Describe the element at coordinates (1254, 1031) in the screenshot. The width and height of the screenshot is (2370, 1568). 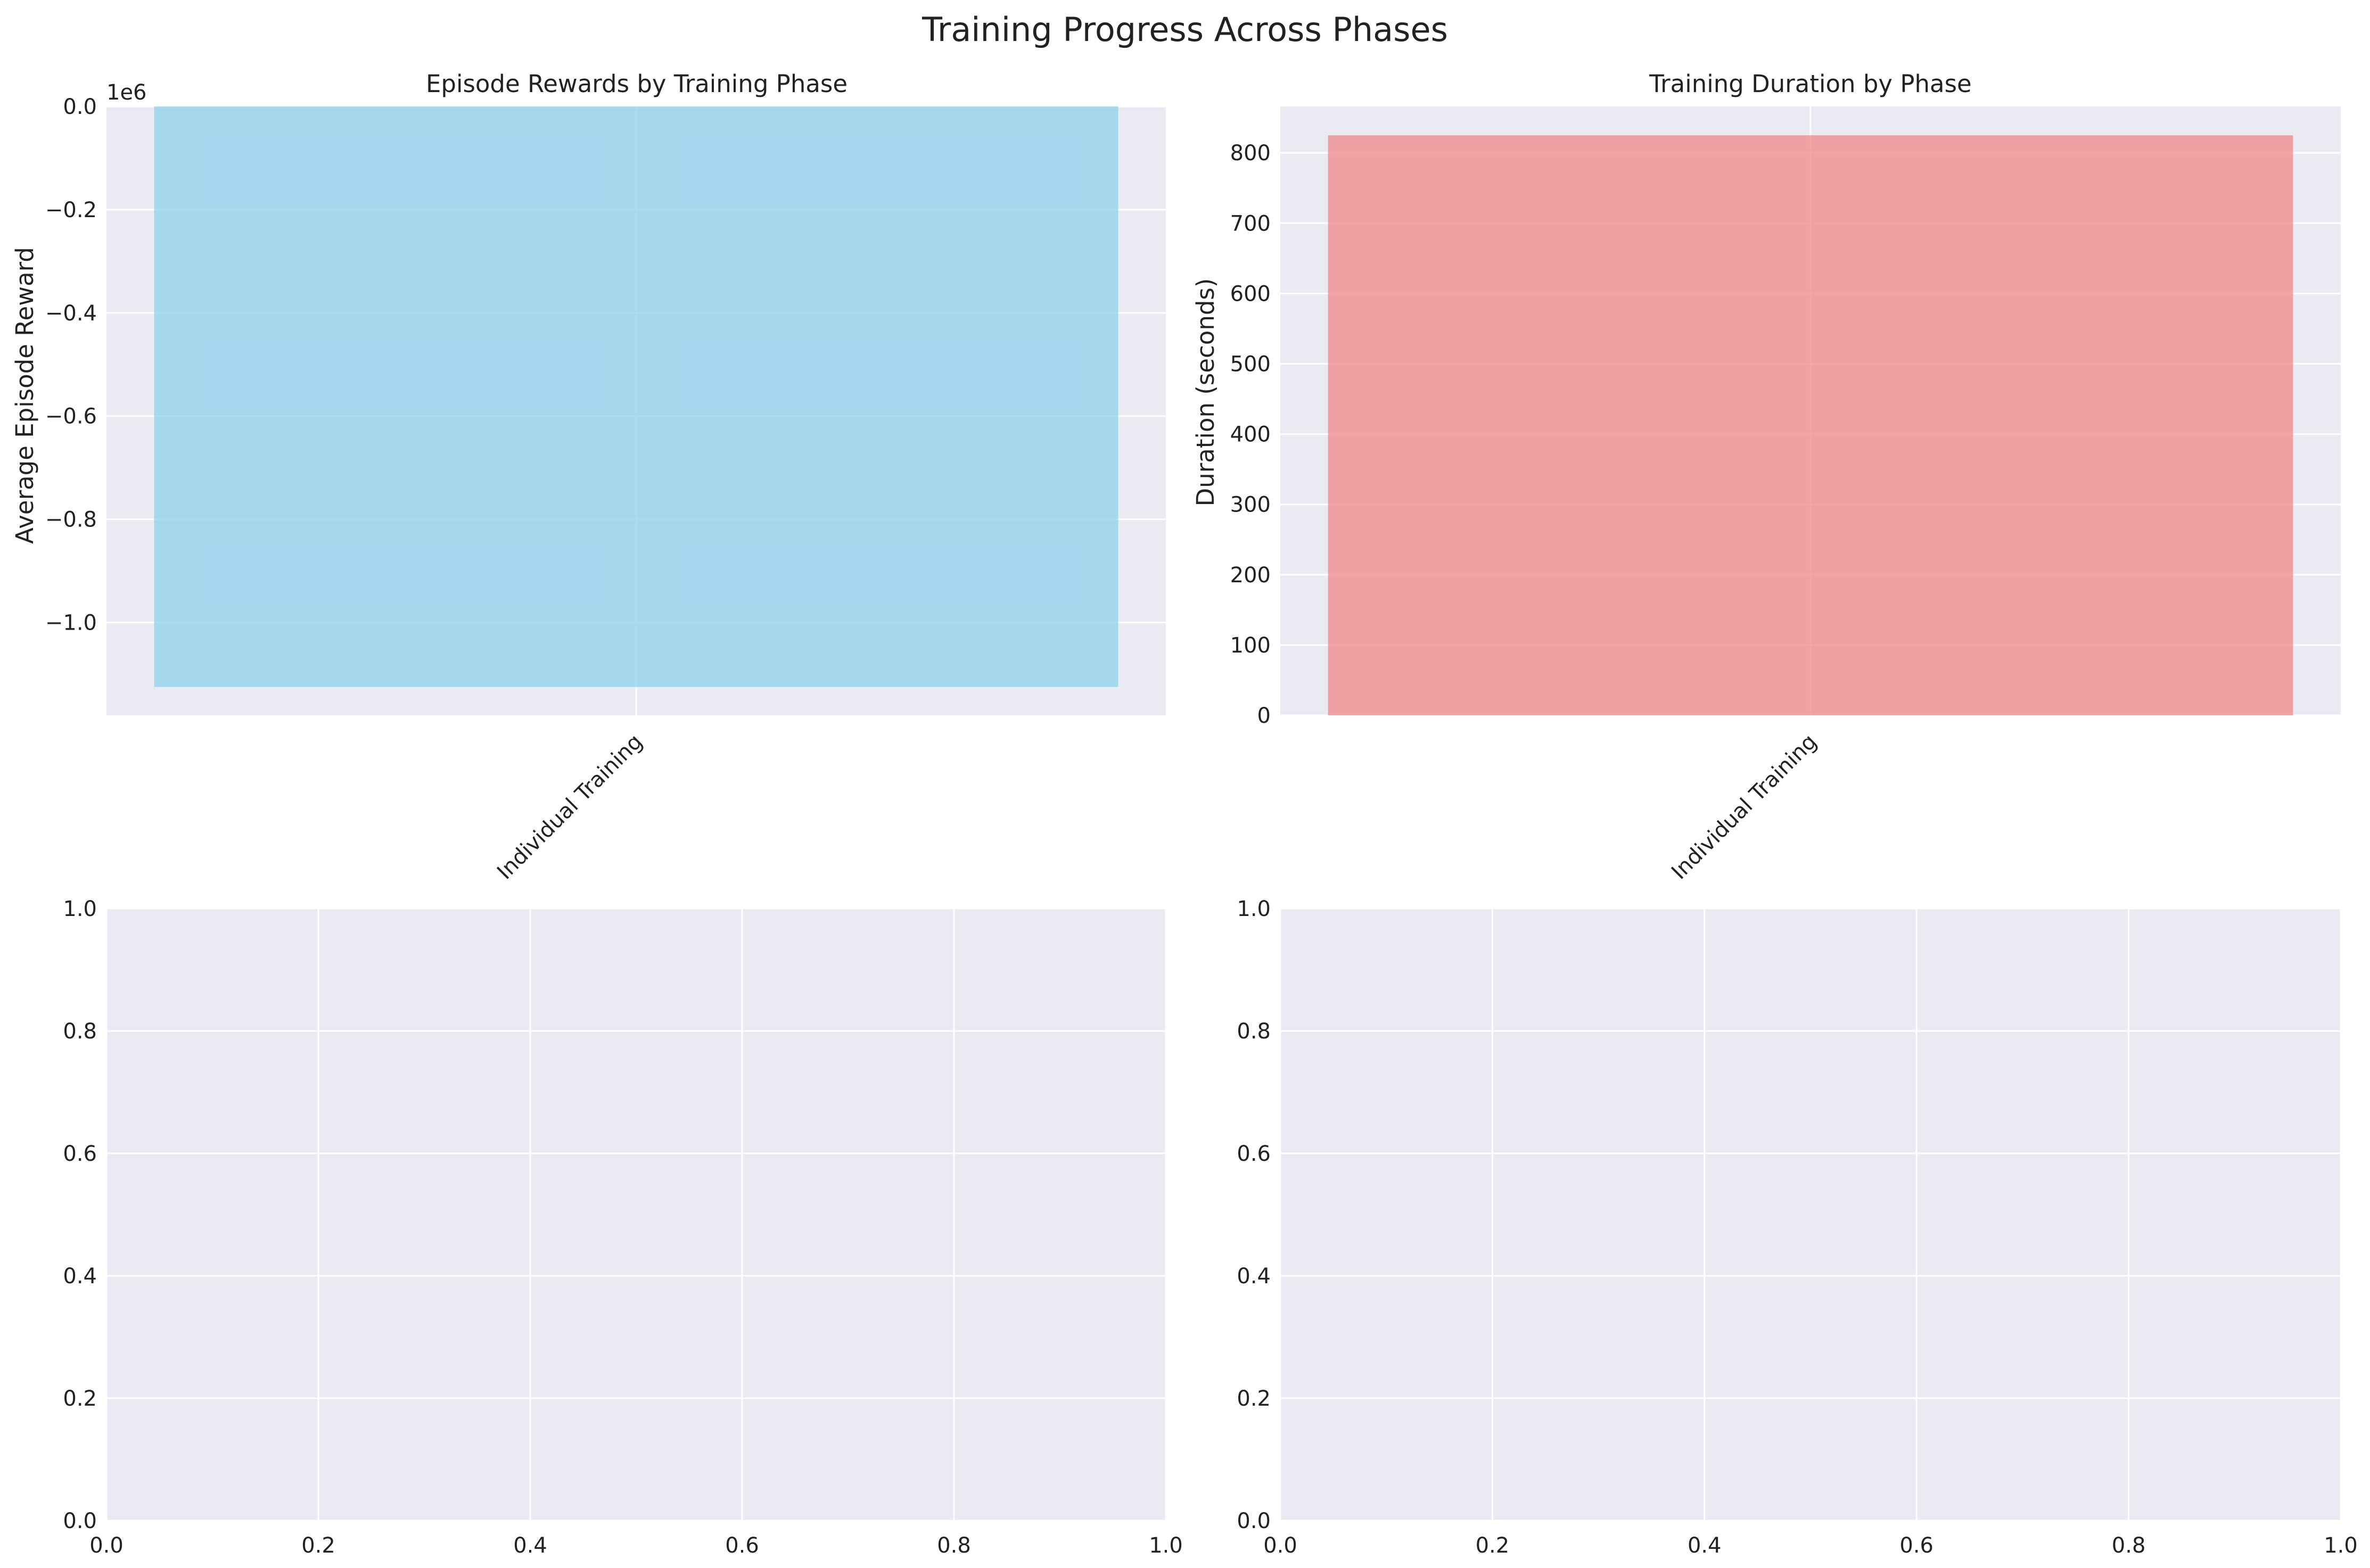
I see `empty-br-y-tick-label: 0.8` at that location.